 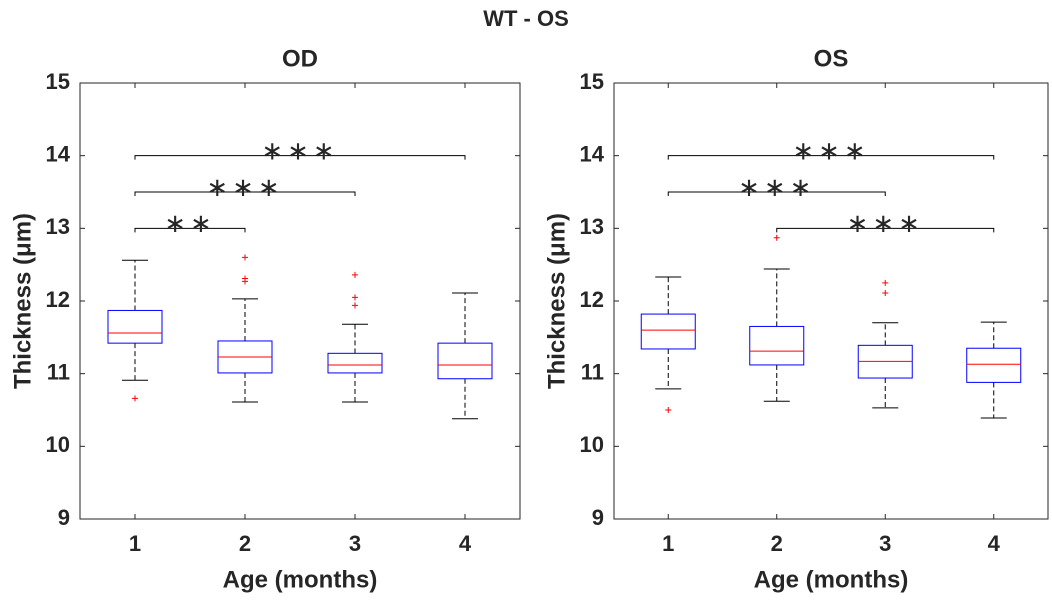 I want to click on figure-title: WT - OS, so click(x=526, y=18).